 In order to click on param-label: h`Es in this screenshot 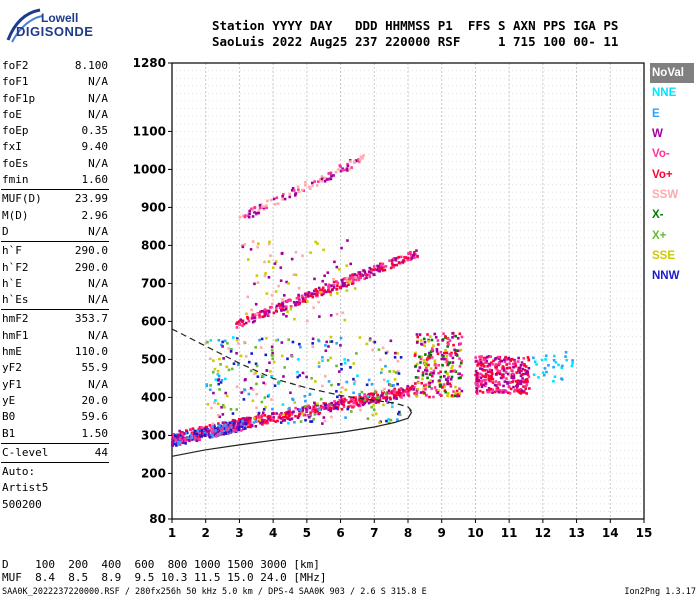, I will do `click(15, 300)`.